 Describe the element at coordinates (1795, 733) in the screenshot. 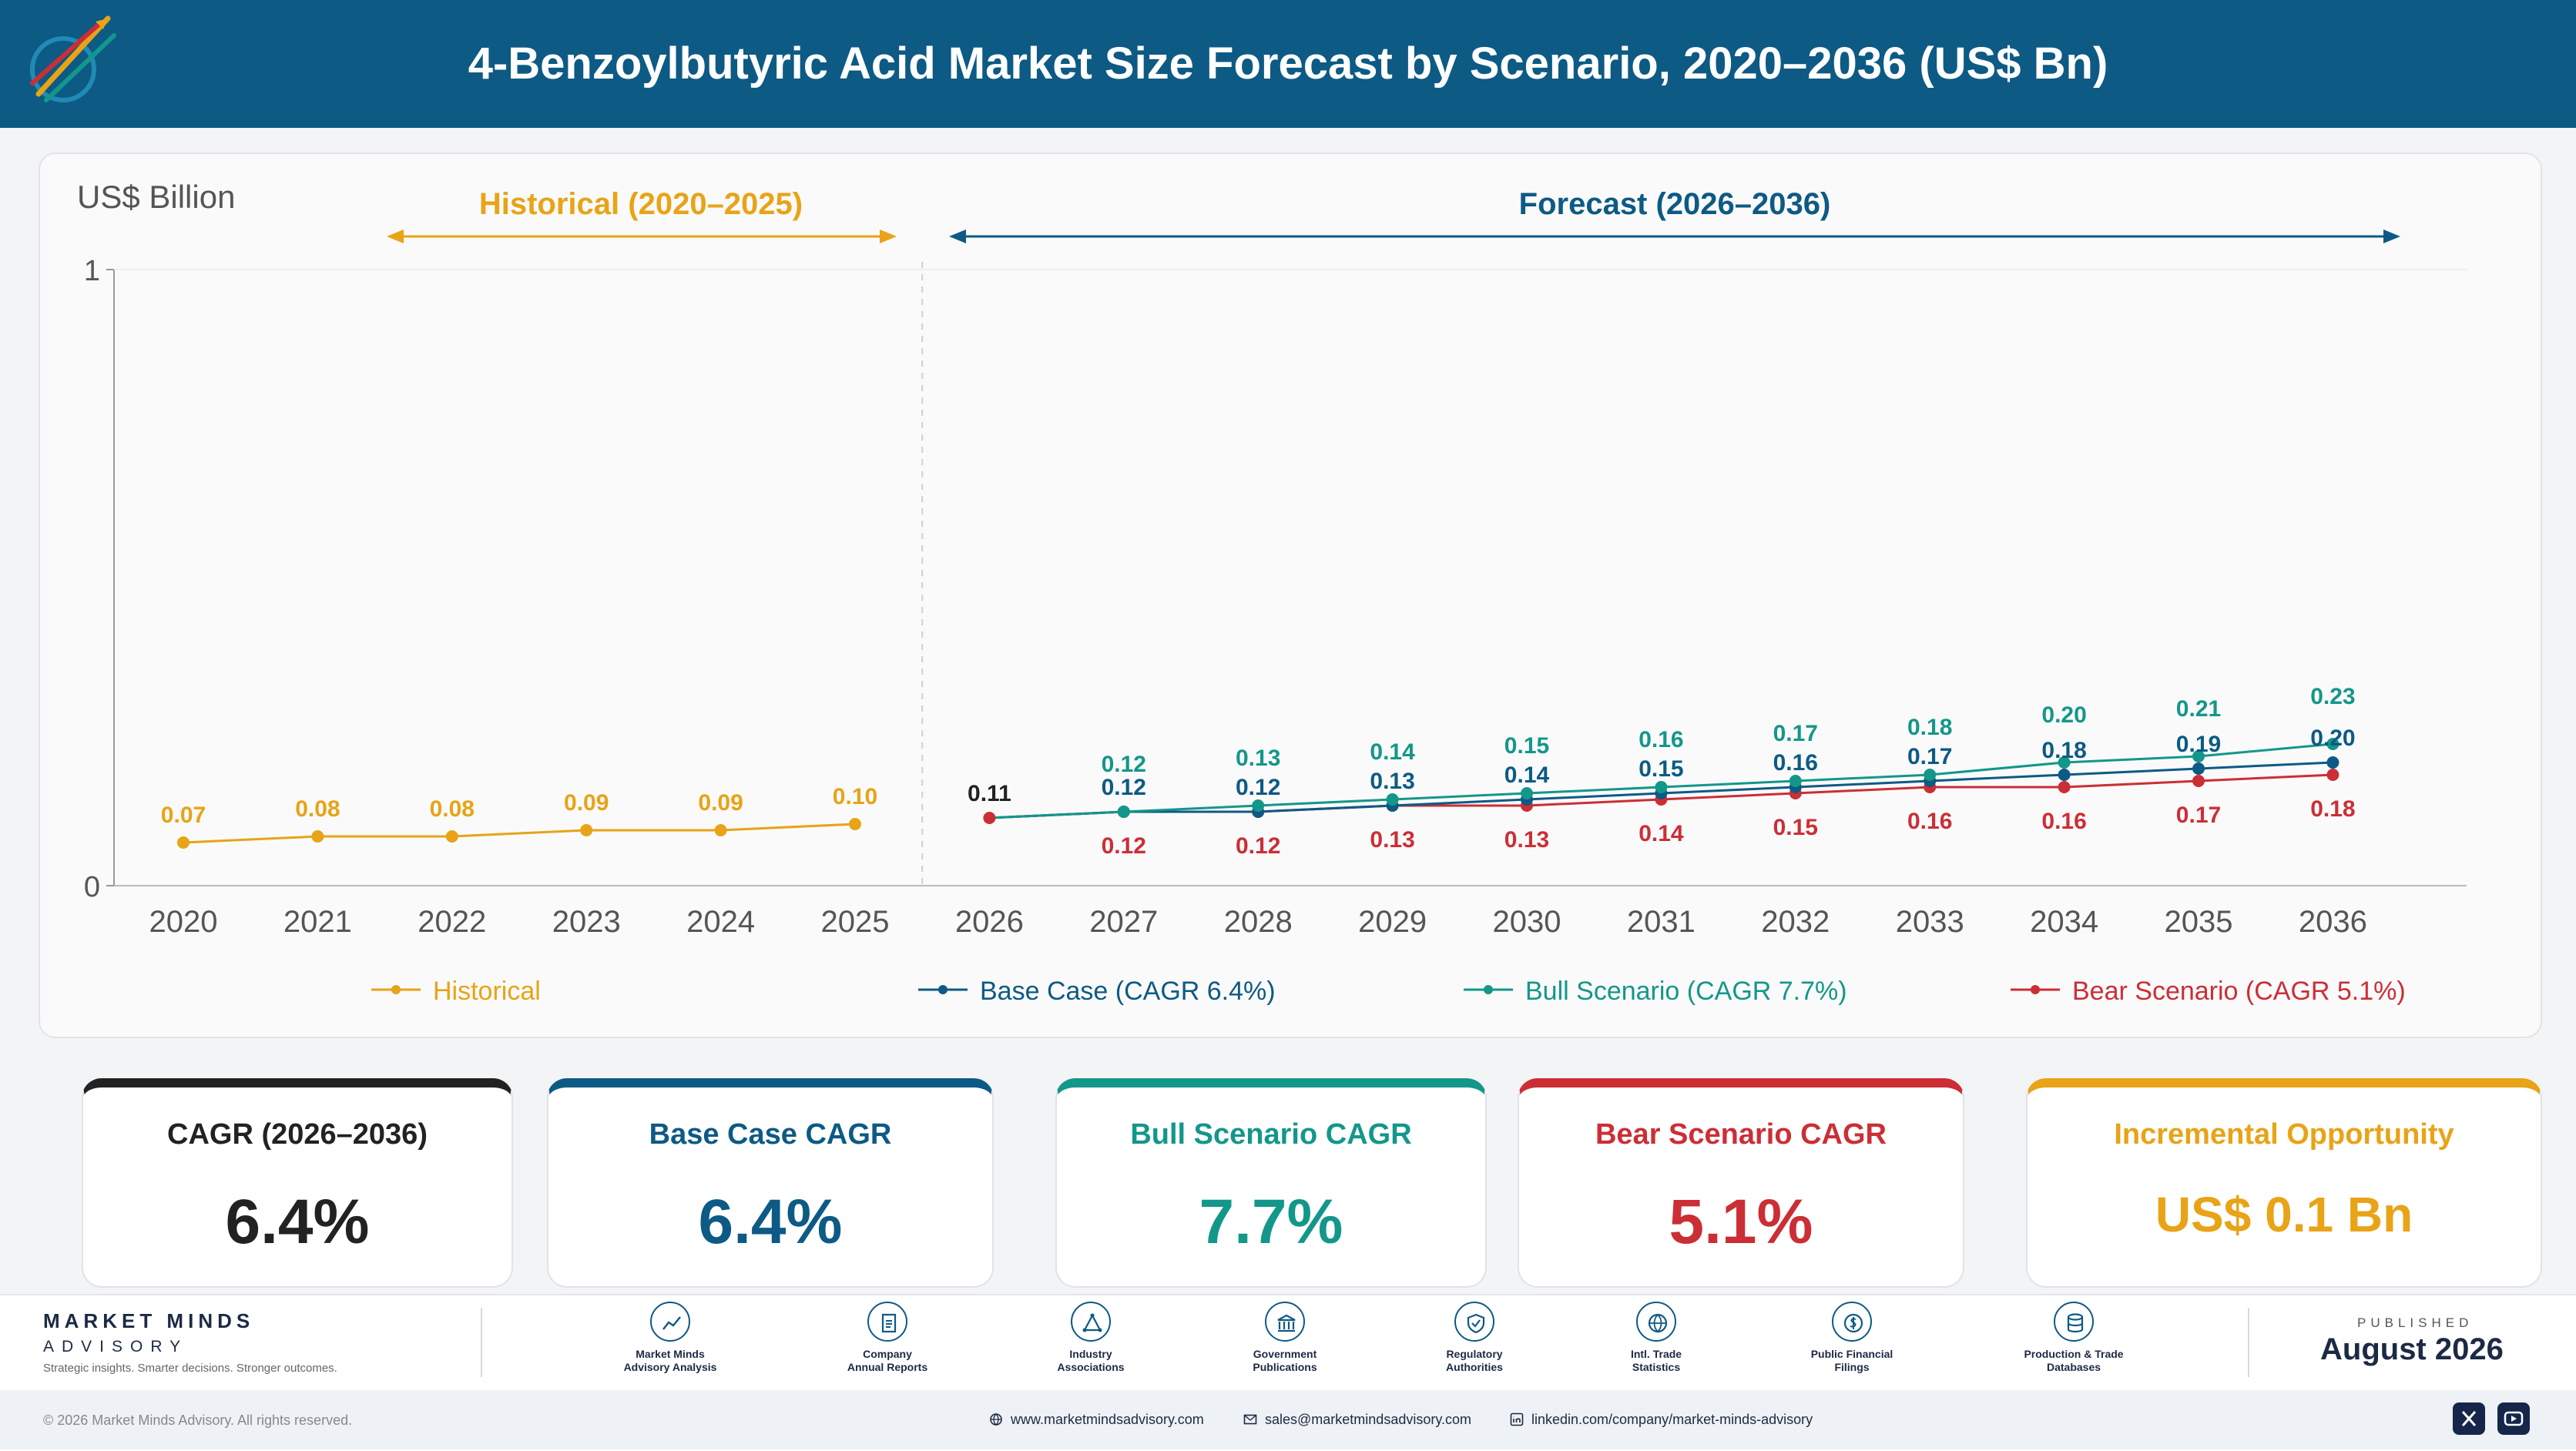

I see `data-label: 0.17` at that location.